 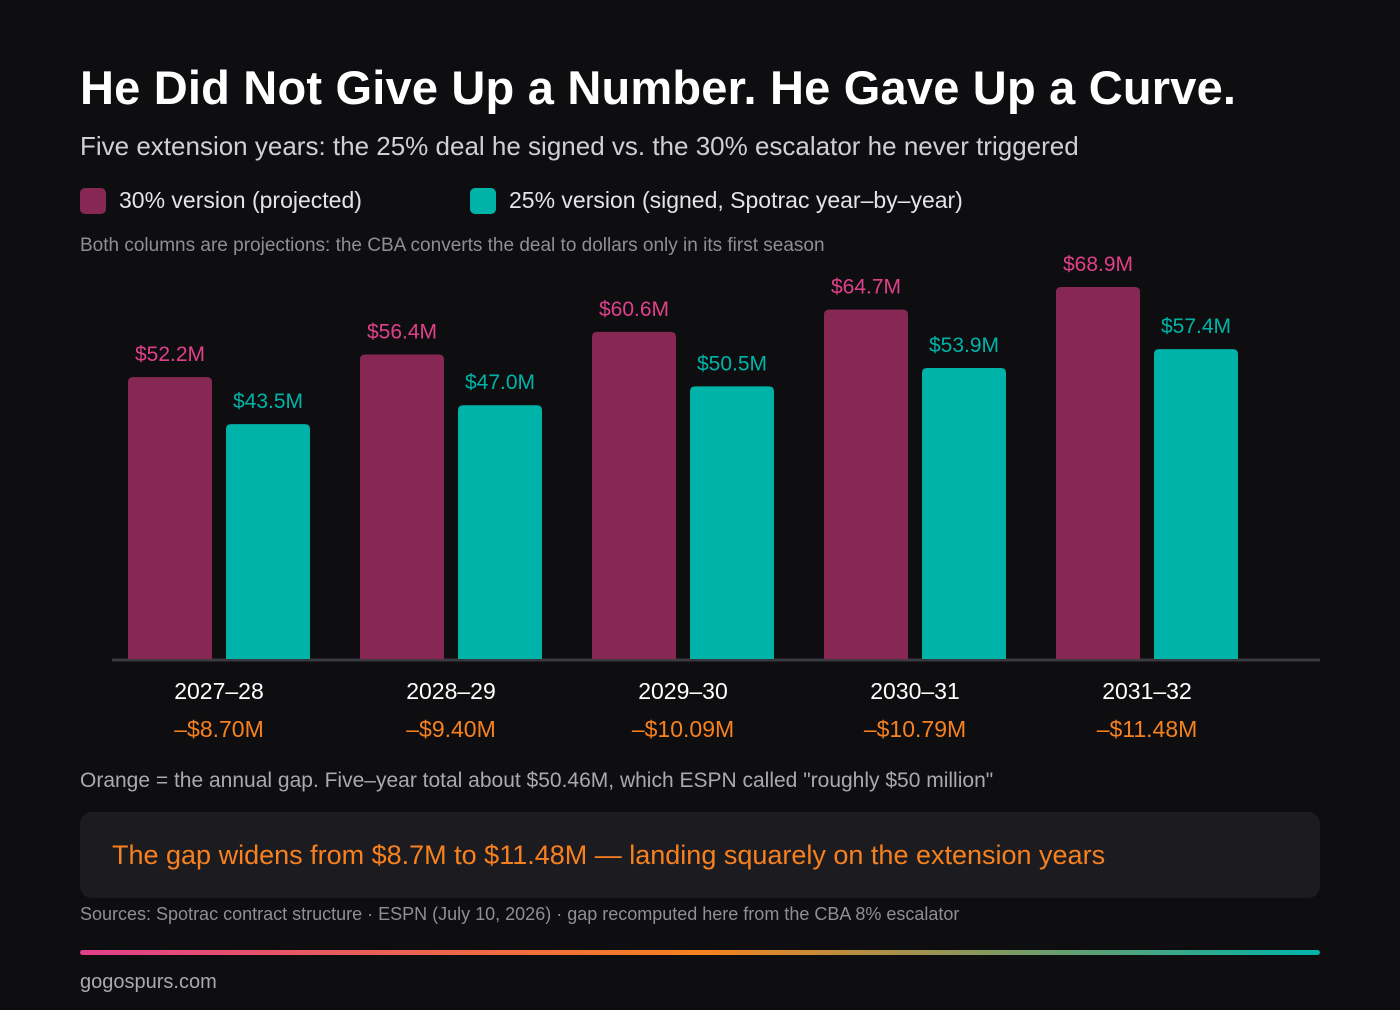 I want to click on x-tick-label: 2031–32, so click(x=1147, y=691).